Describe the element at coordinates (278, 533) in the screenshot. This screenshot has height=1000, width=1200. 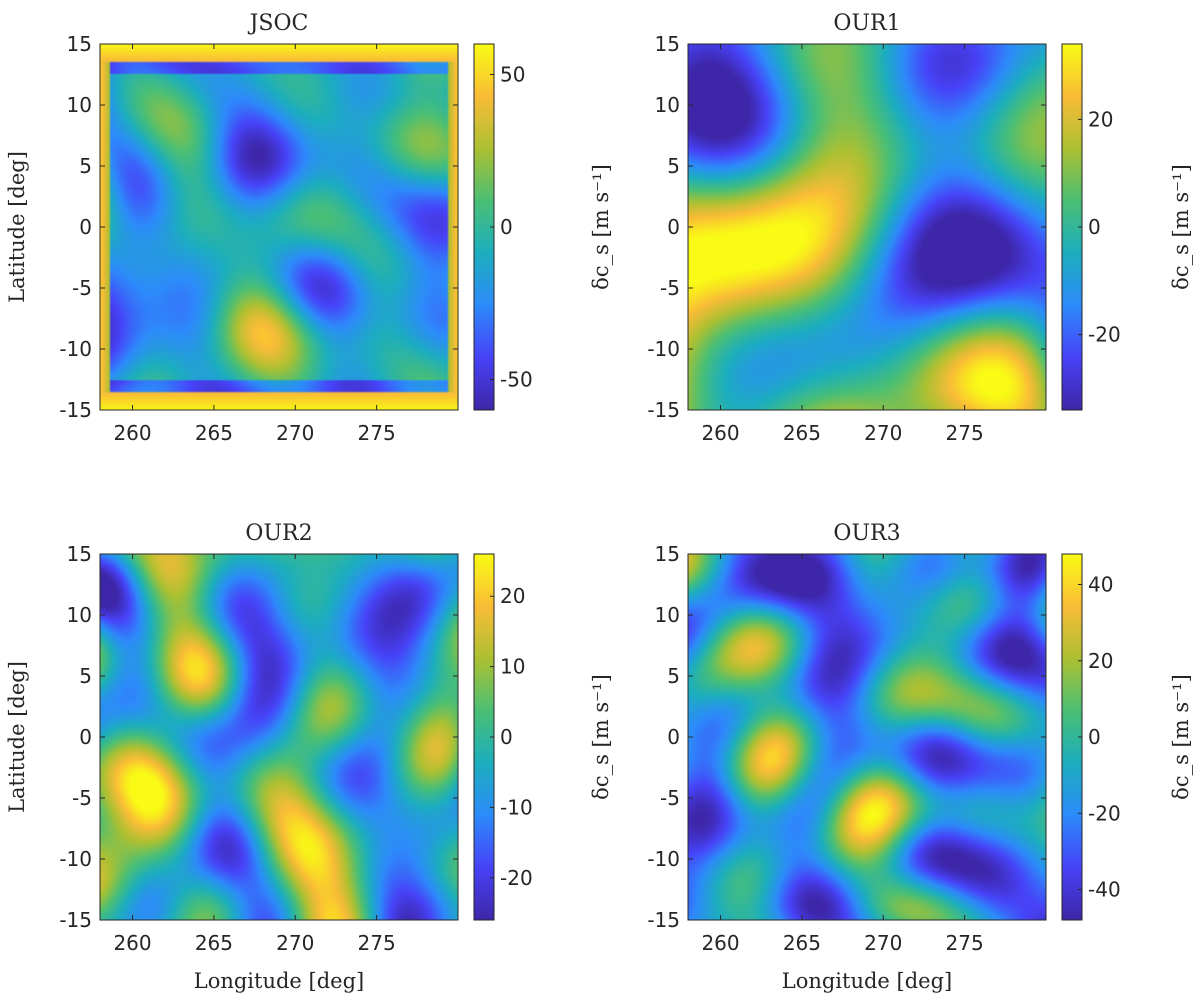
I see `panel-title: OUR2` at that location.